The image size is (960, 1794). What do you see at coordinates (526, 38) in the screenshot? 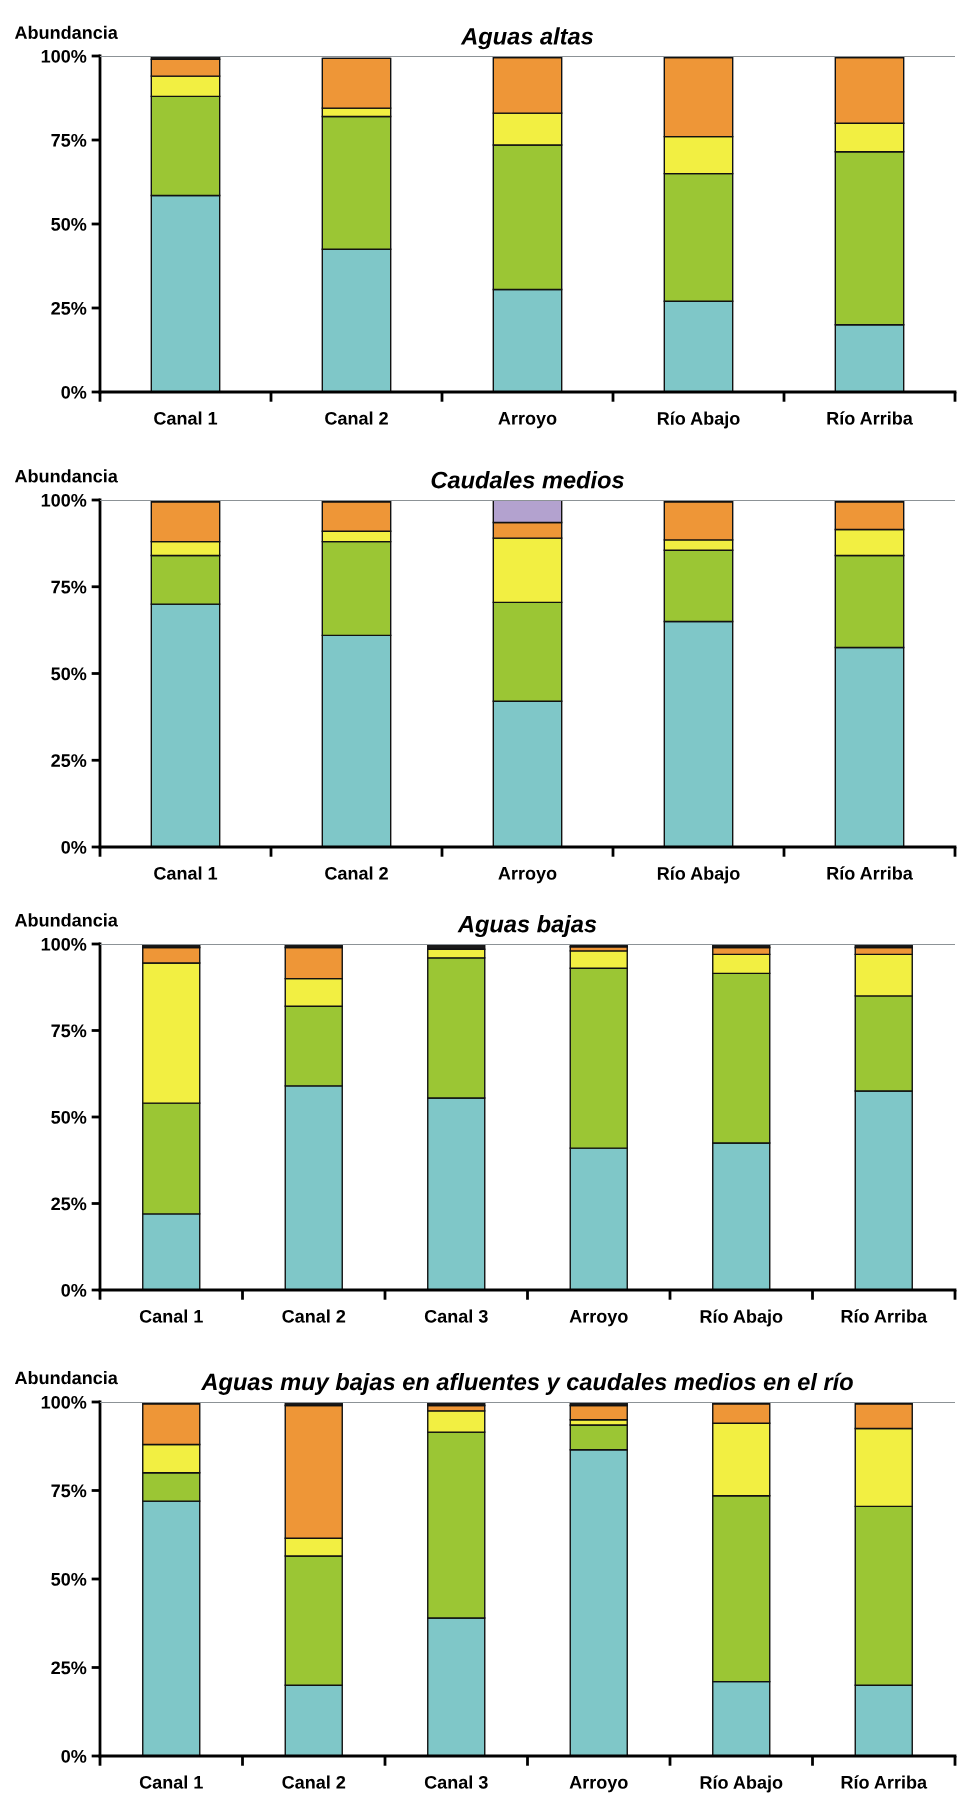
I see `chart-title: Aguas altas` at bounding box center [526, 38].